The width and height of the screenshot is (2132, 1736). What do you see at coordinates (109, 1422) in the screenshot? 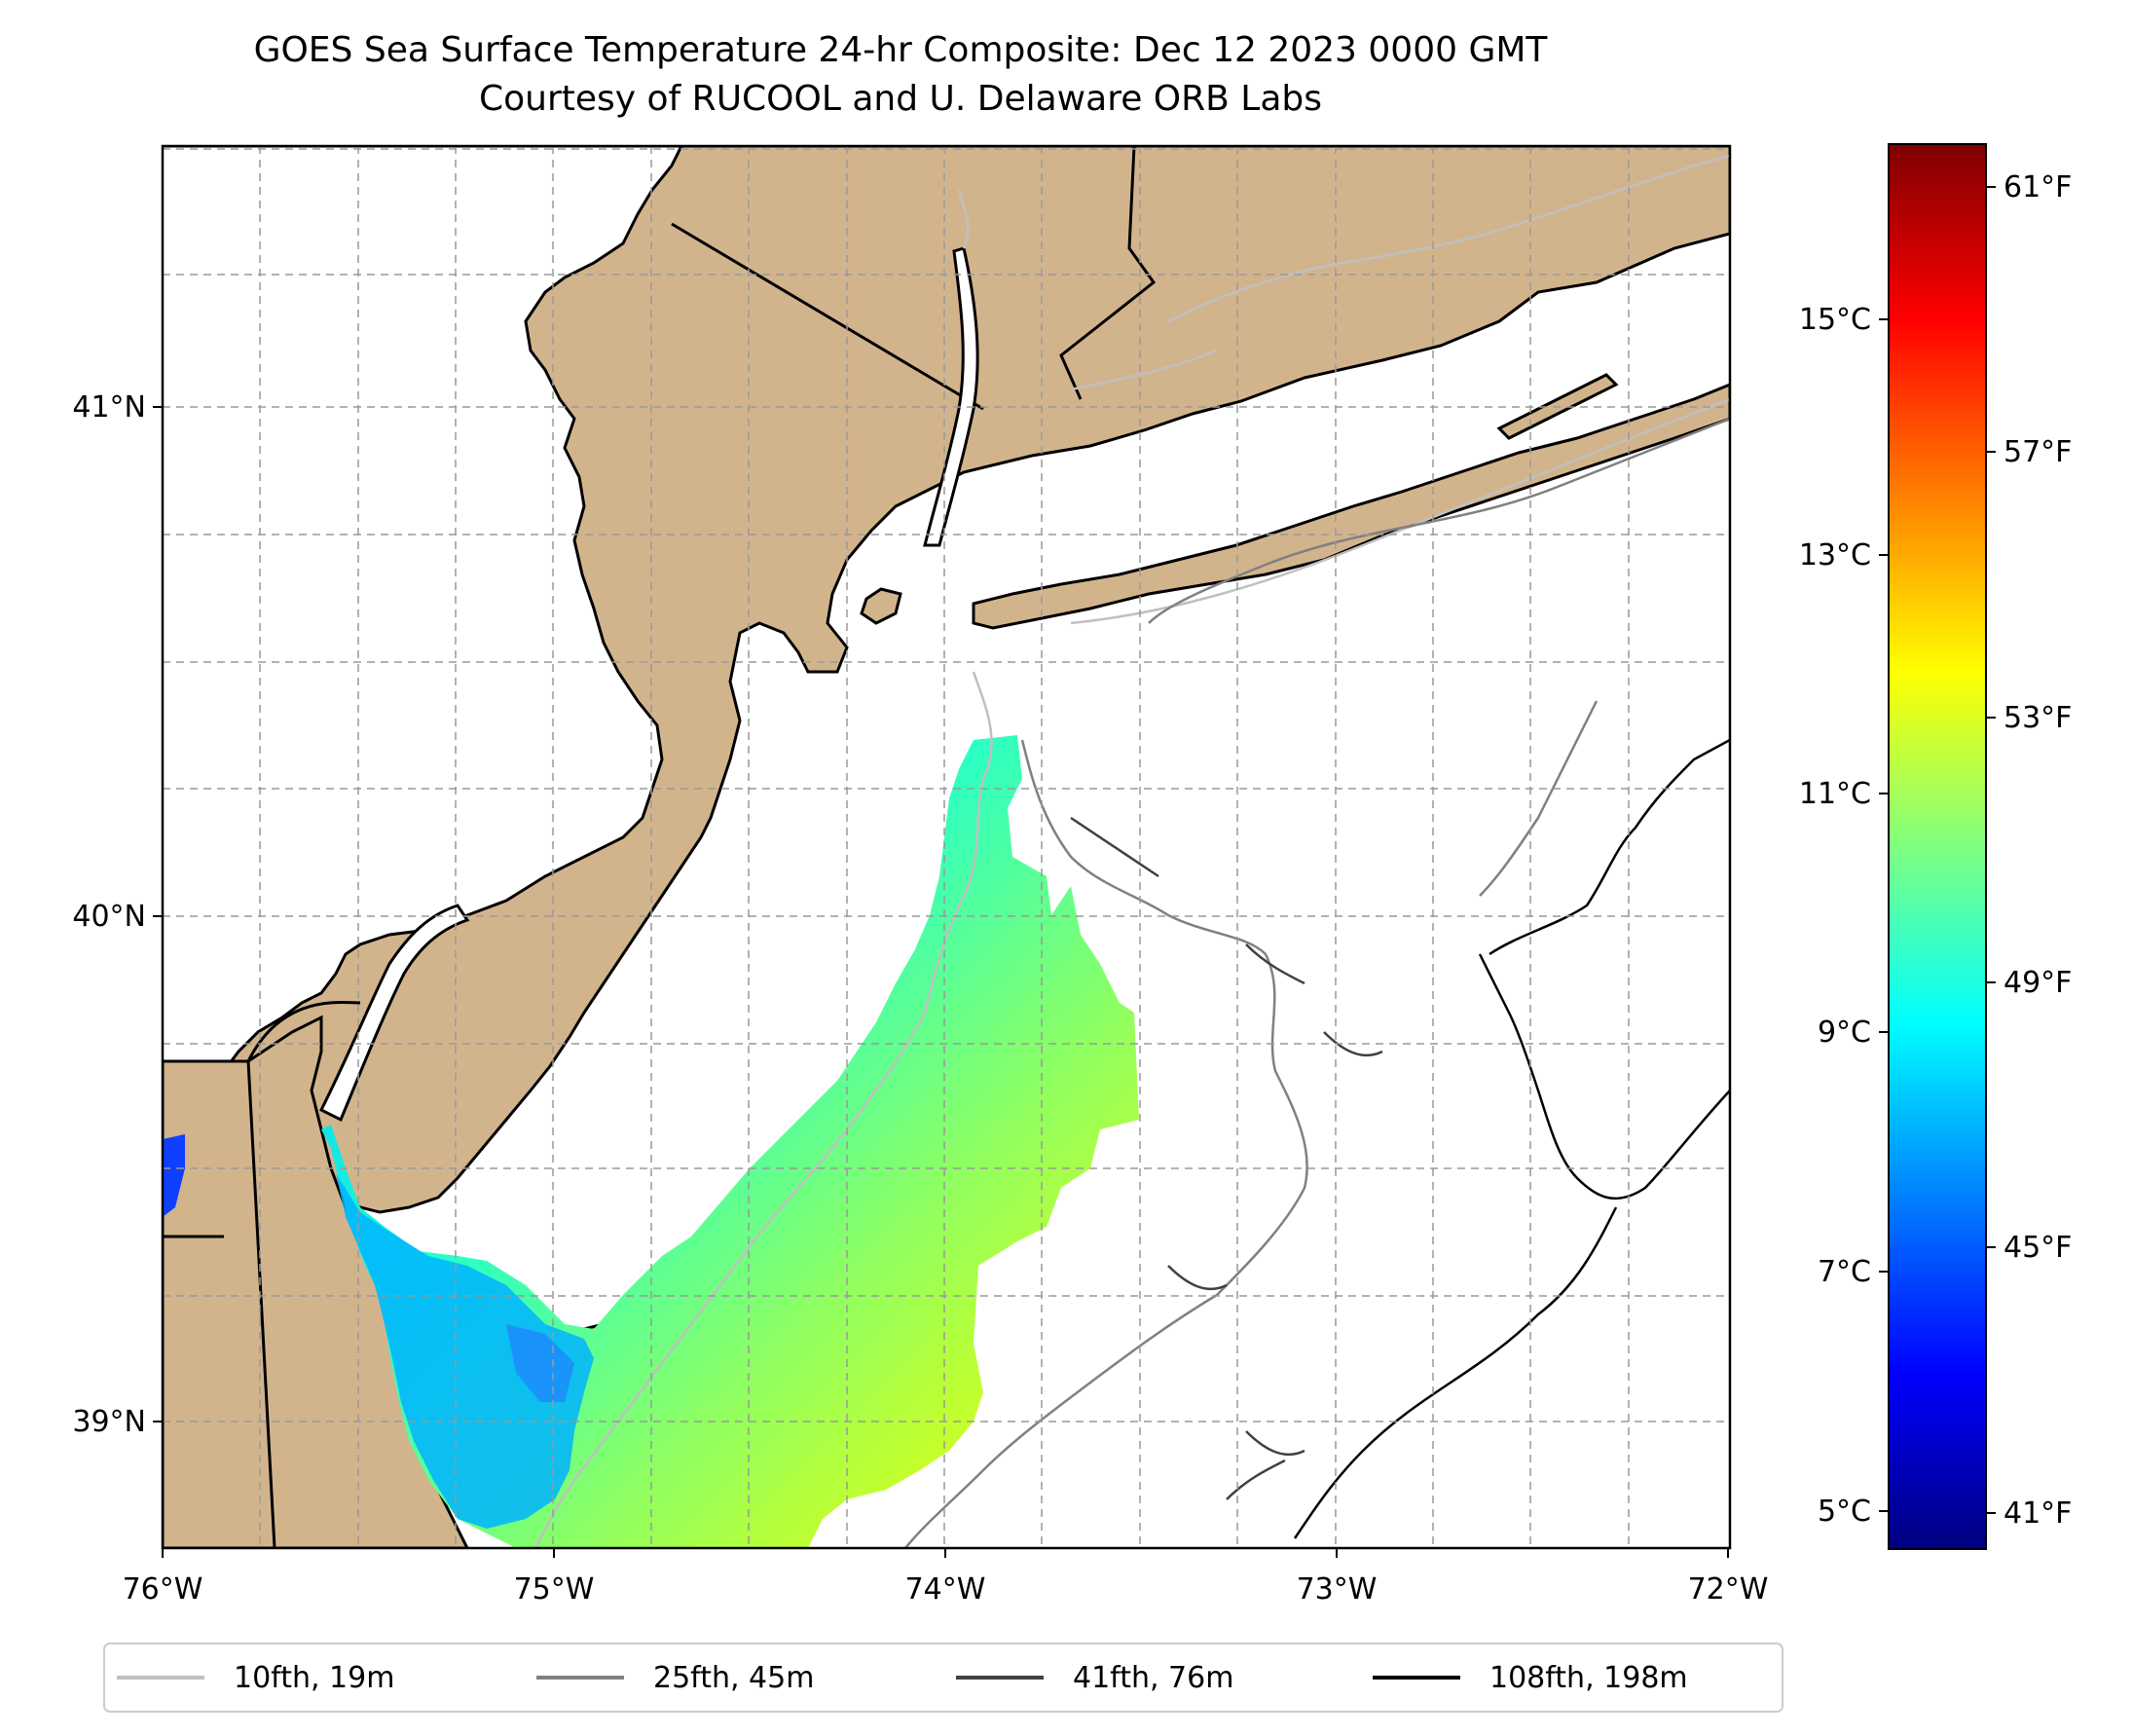
I see `lat-label: 39°N` at bounding box center [109, 1422].